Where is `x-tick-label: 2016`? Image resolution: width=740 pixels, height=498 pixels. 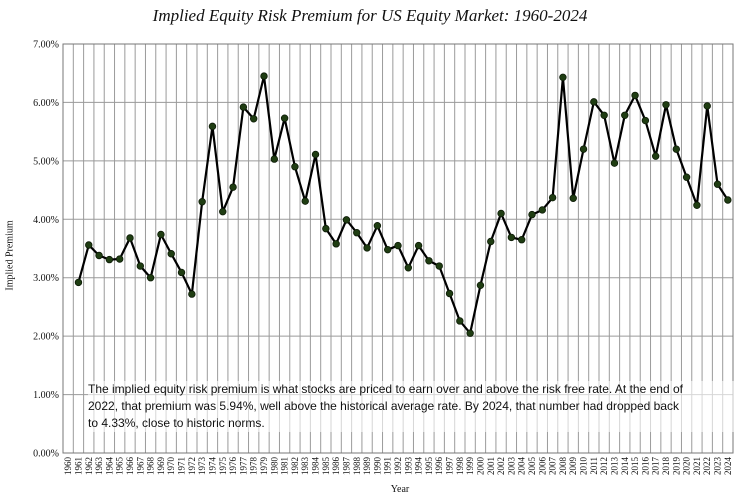
x-tick-label: 2016 is located at coordinates (645, 466).